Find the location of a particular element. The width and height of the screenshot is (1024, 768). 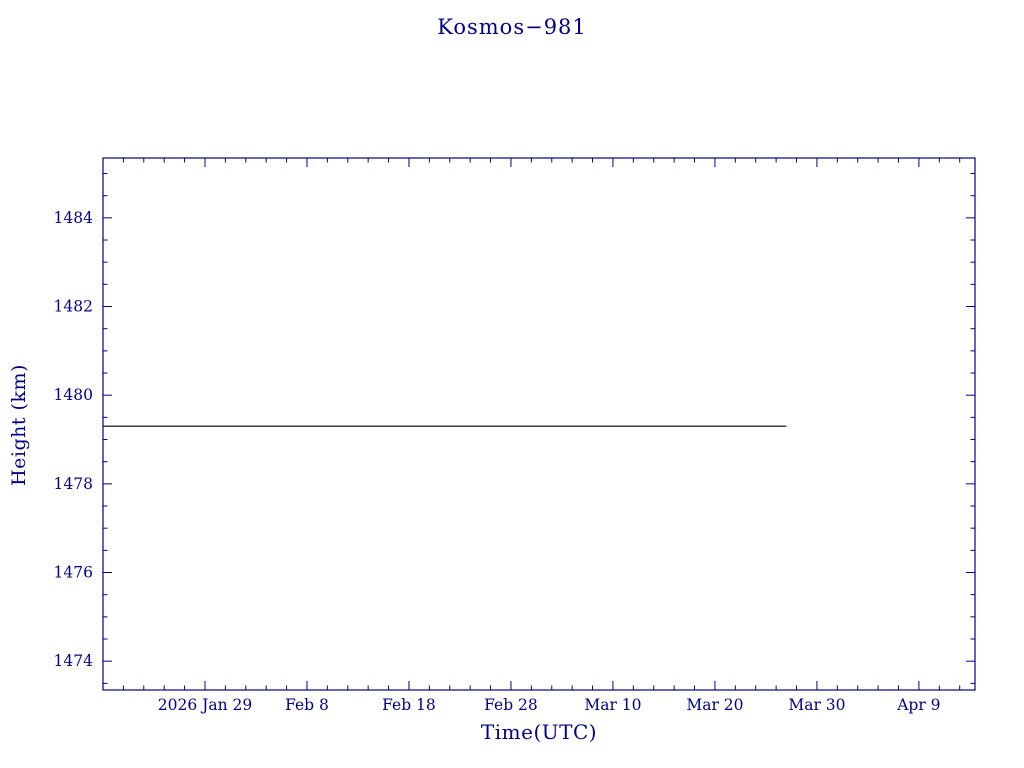

y-tick-label: 1480 is located at coordinates (73, 395).